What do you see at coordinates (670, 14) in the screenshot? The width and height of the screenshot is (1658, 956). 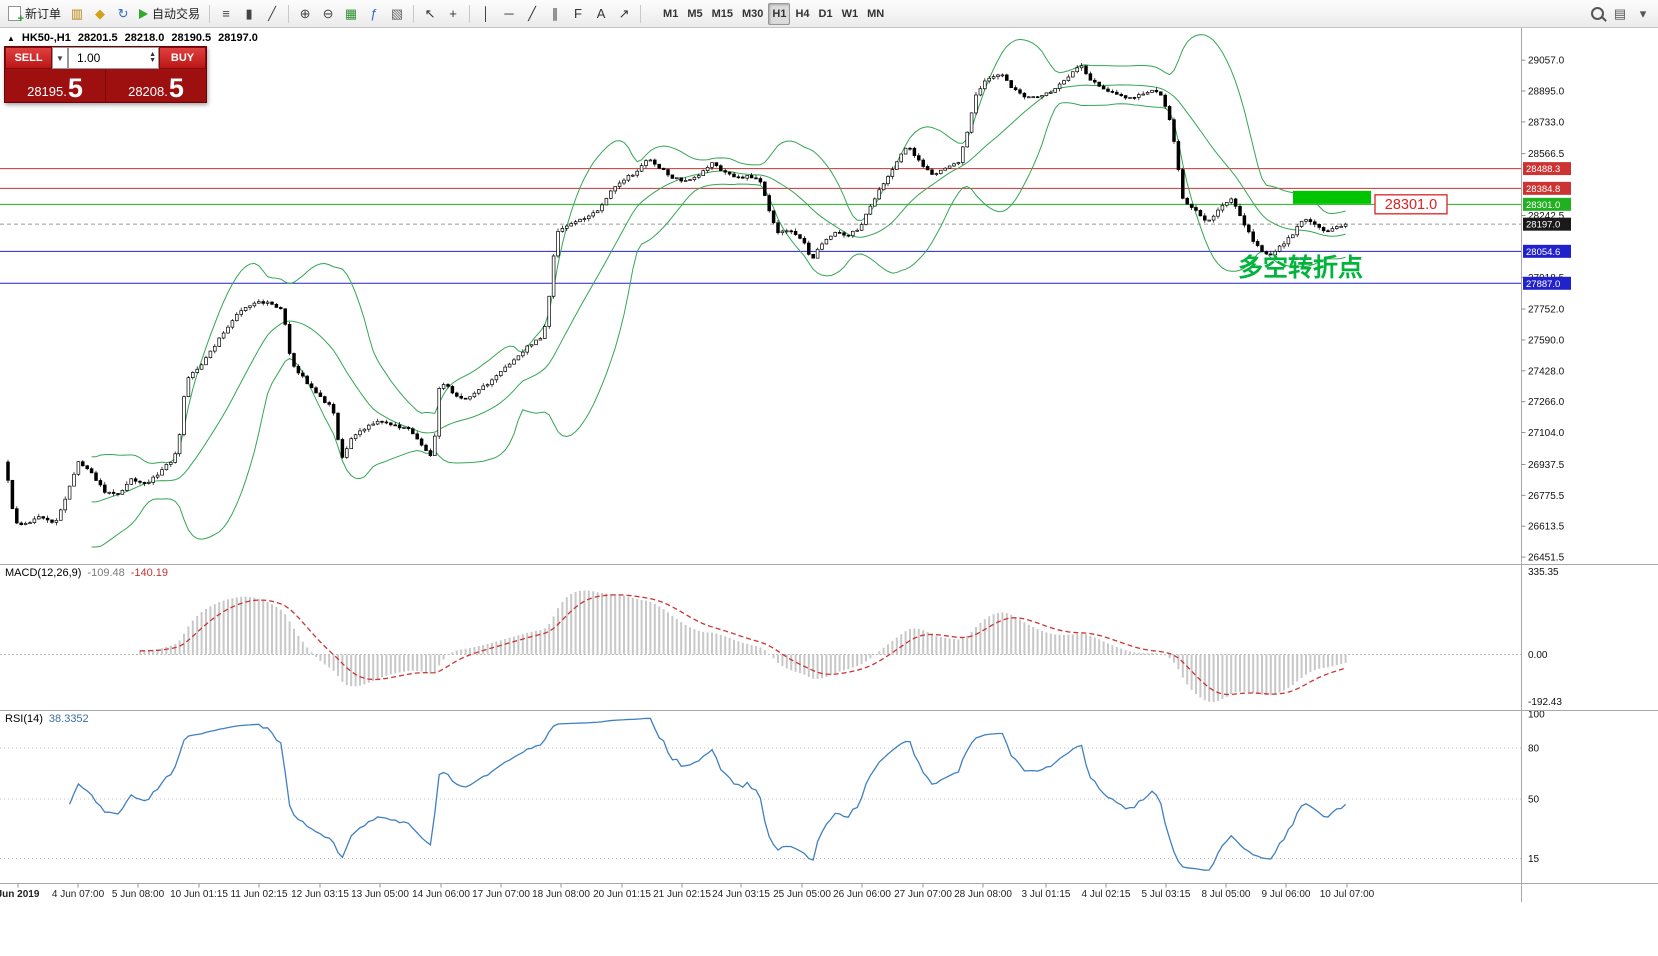 I see `timeframe-button-m1: M1` at bounding box center [670, 14].